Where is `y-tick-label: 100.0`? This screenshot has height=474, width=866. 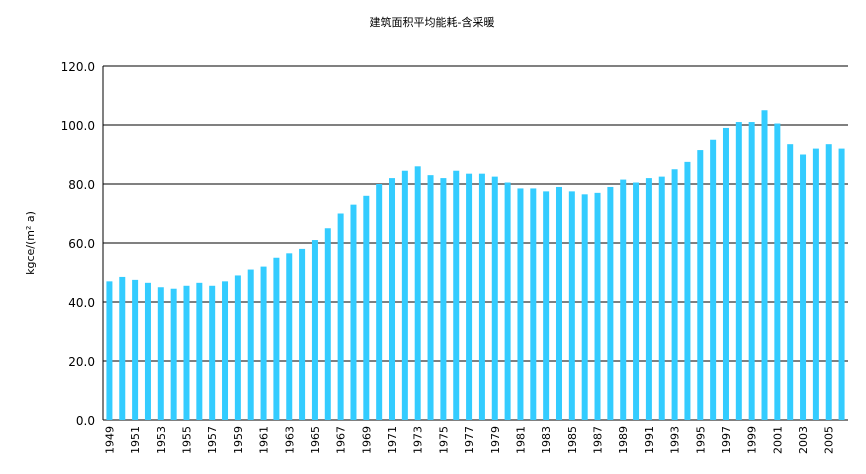 y-tick-label: 100.0 is located at coordinates (78, 126).